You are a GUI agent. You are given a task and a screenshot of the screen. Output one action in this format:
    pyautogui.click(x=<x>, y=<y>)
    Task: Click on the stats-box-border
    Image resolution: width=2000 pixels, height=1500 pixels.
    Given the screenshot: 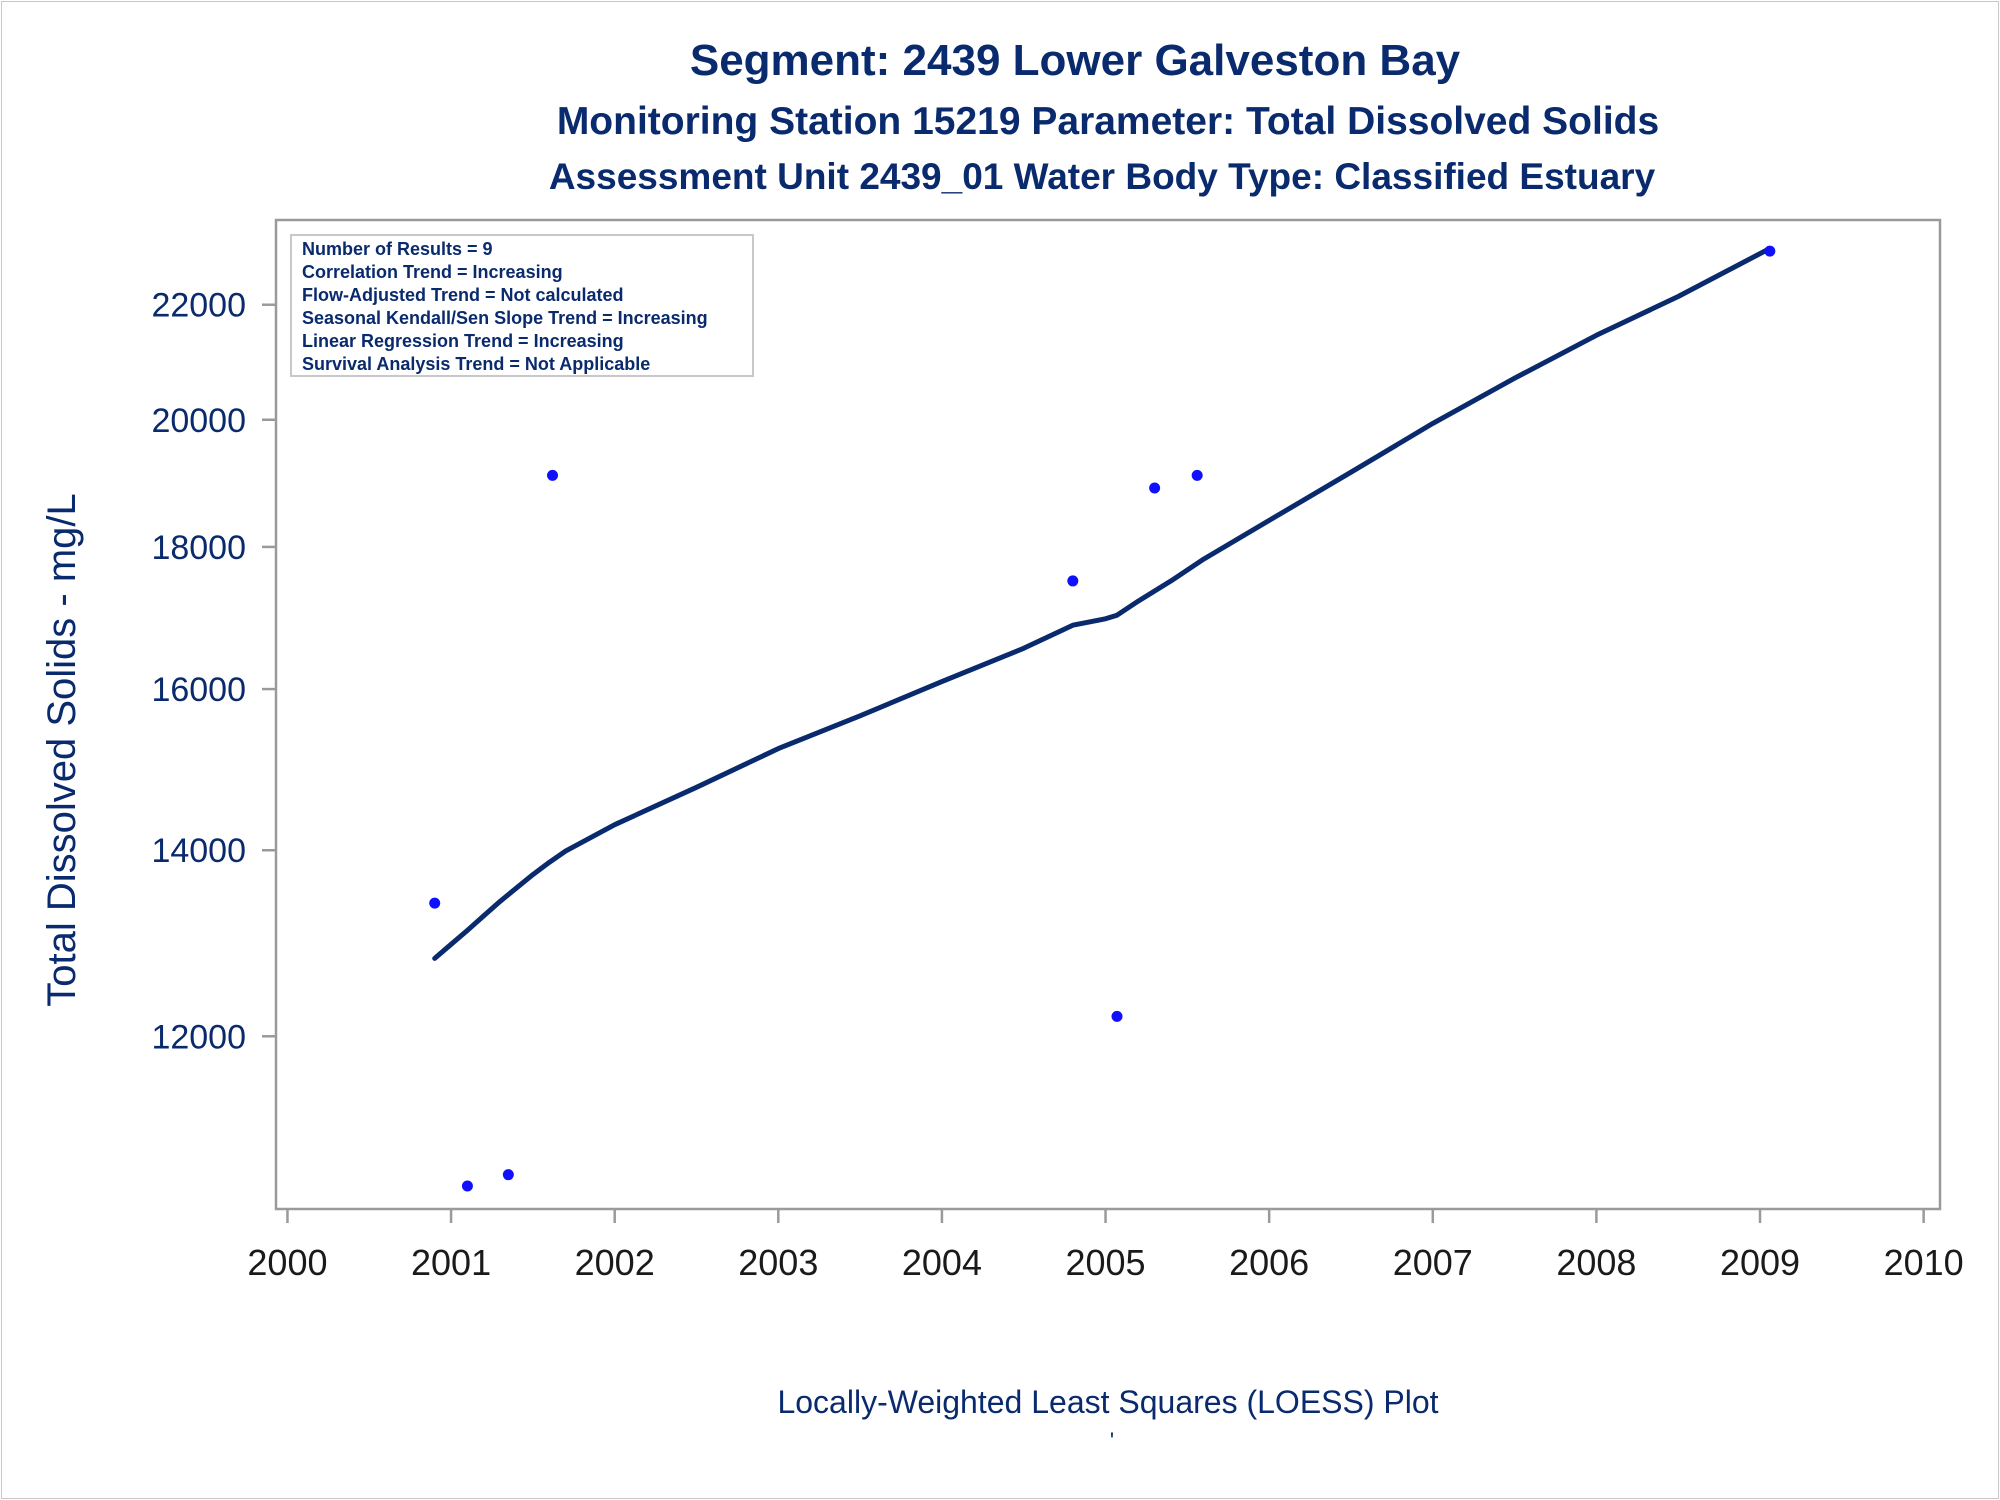 What is the action you would take?
    pyautogui.click(x=522, y=305)
    